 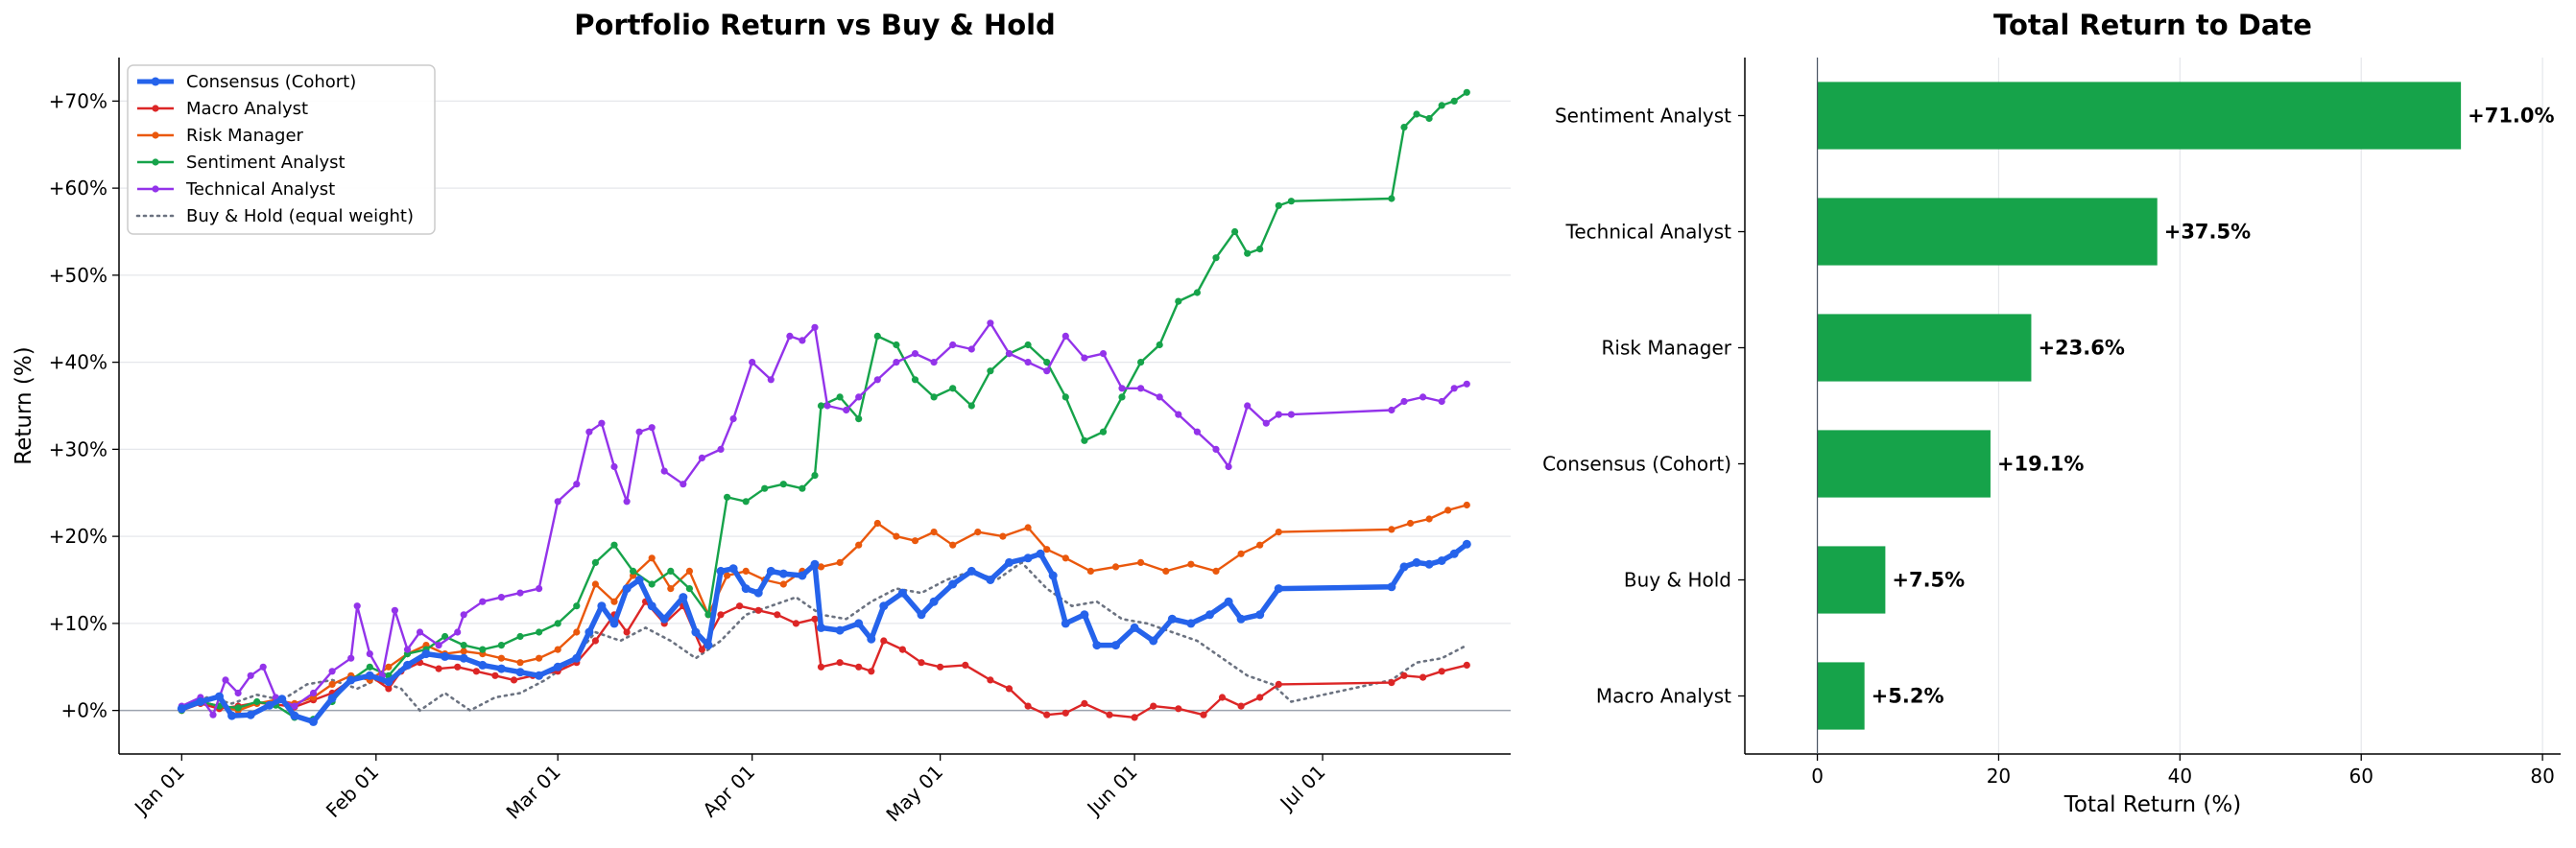 I want to click on legend-box, so click(x=281, y=150).